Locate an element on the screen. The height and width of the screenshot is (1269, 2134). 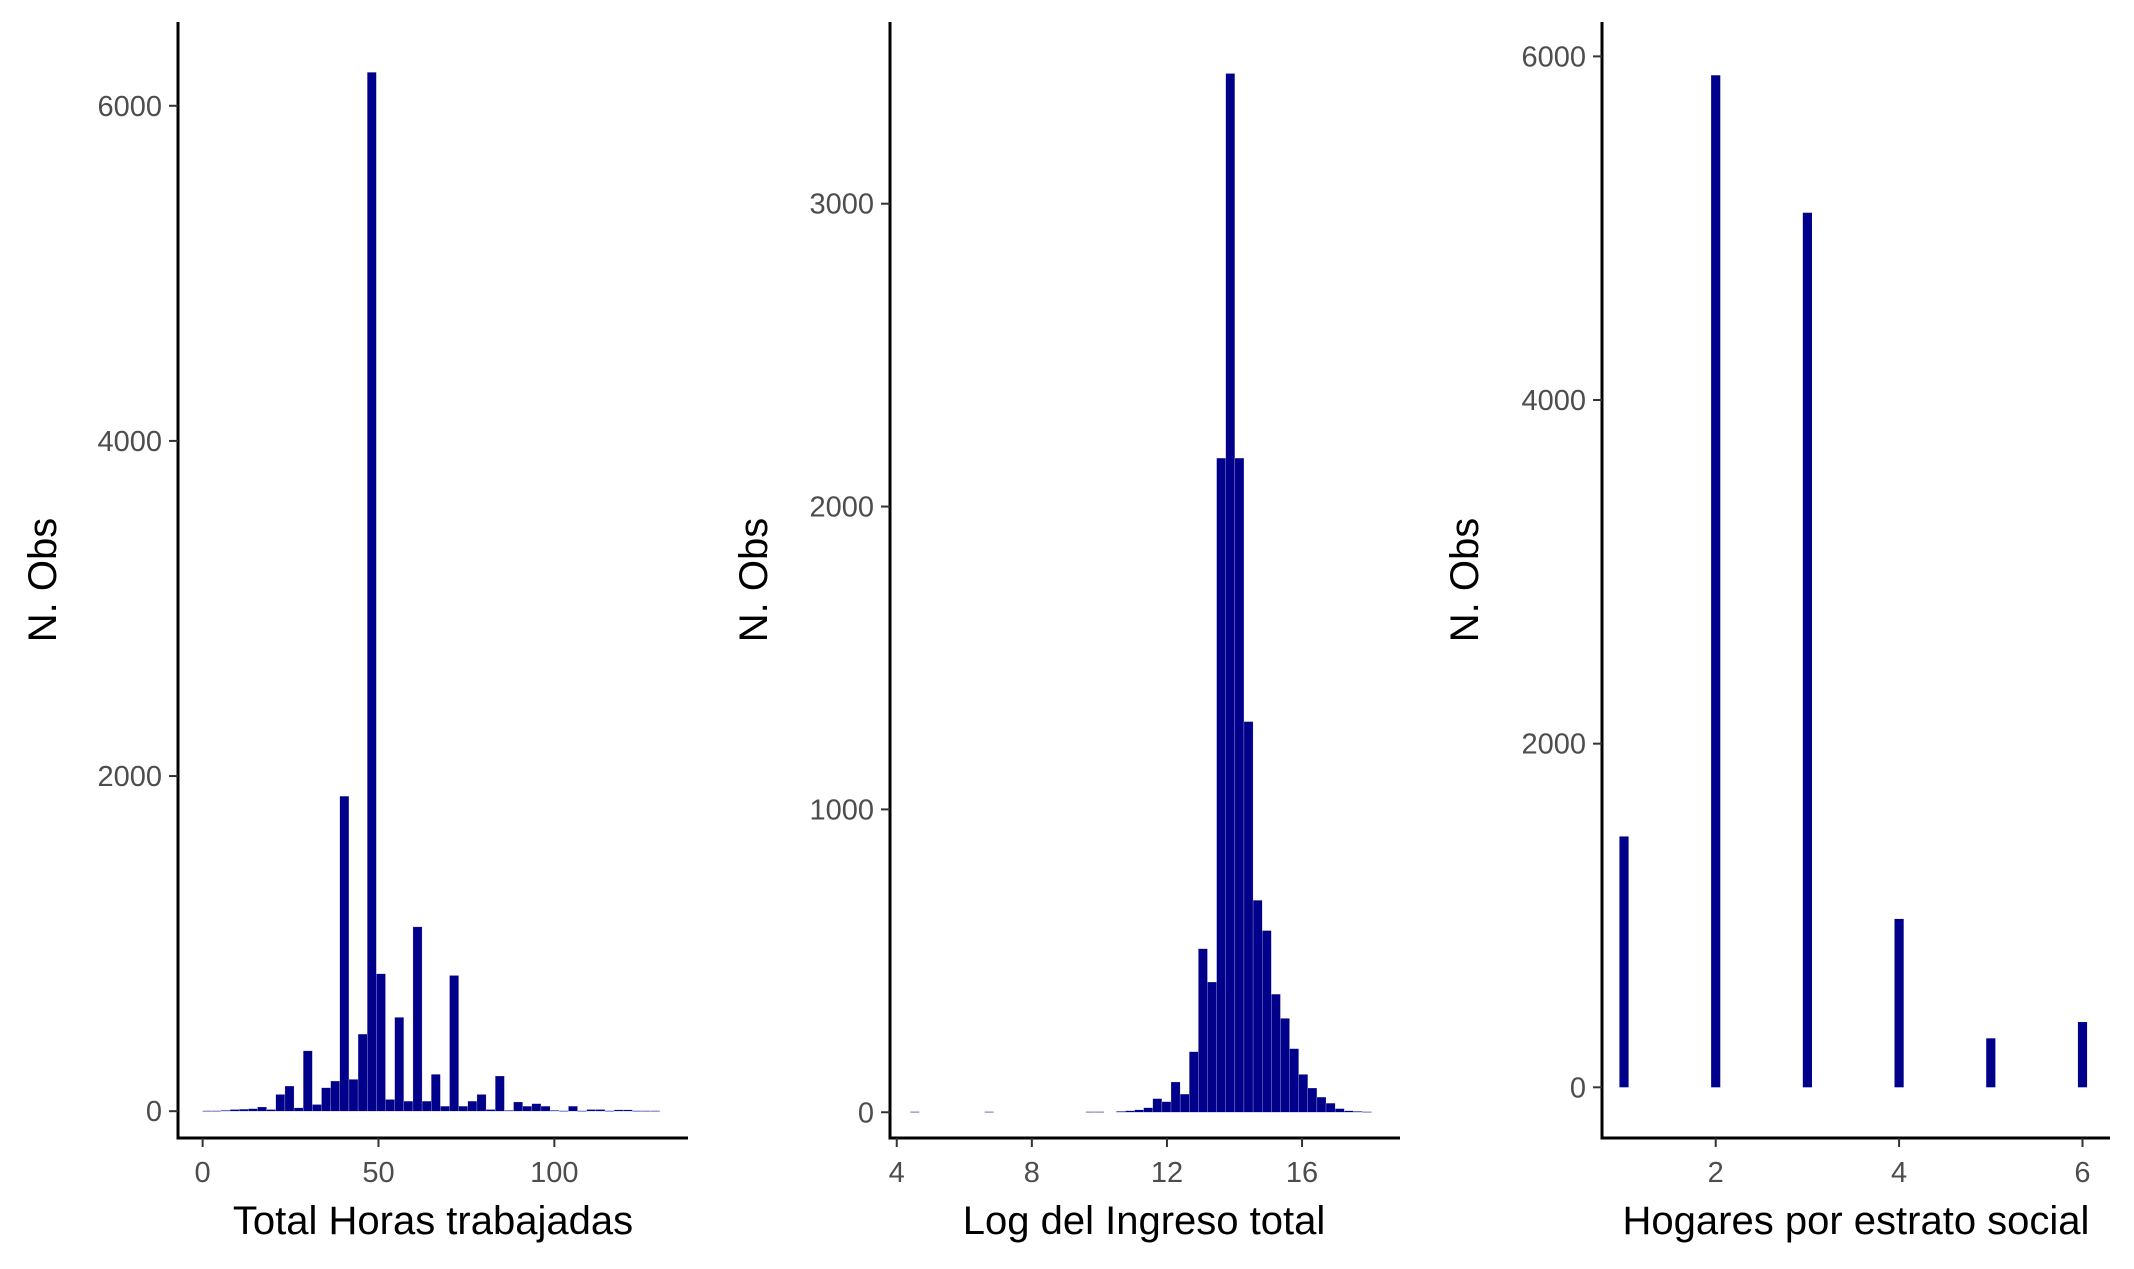
stratum-y-tick-label-2000: 2000 is located at coordinates (1553, 745).